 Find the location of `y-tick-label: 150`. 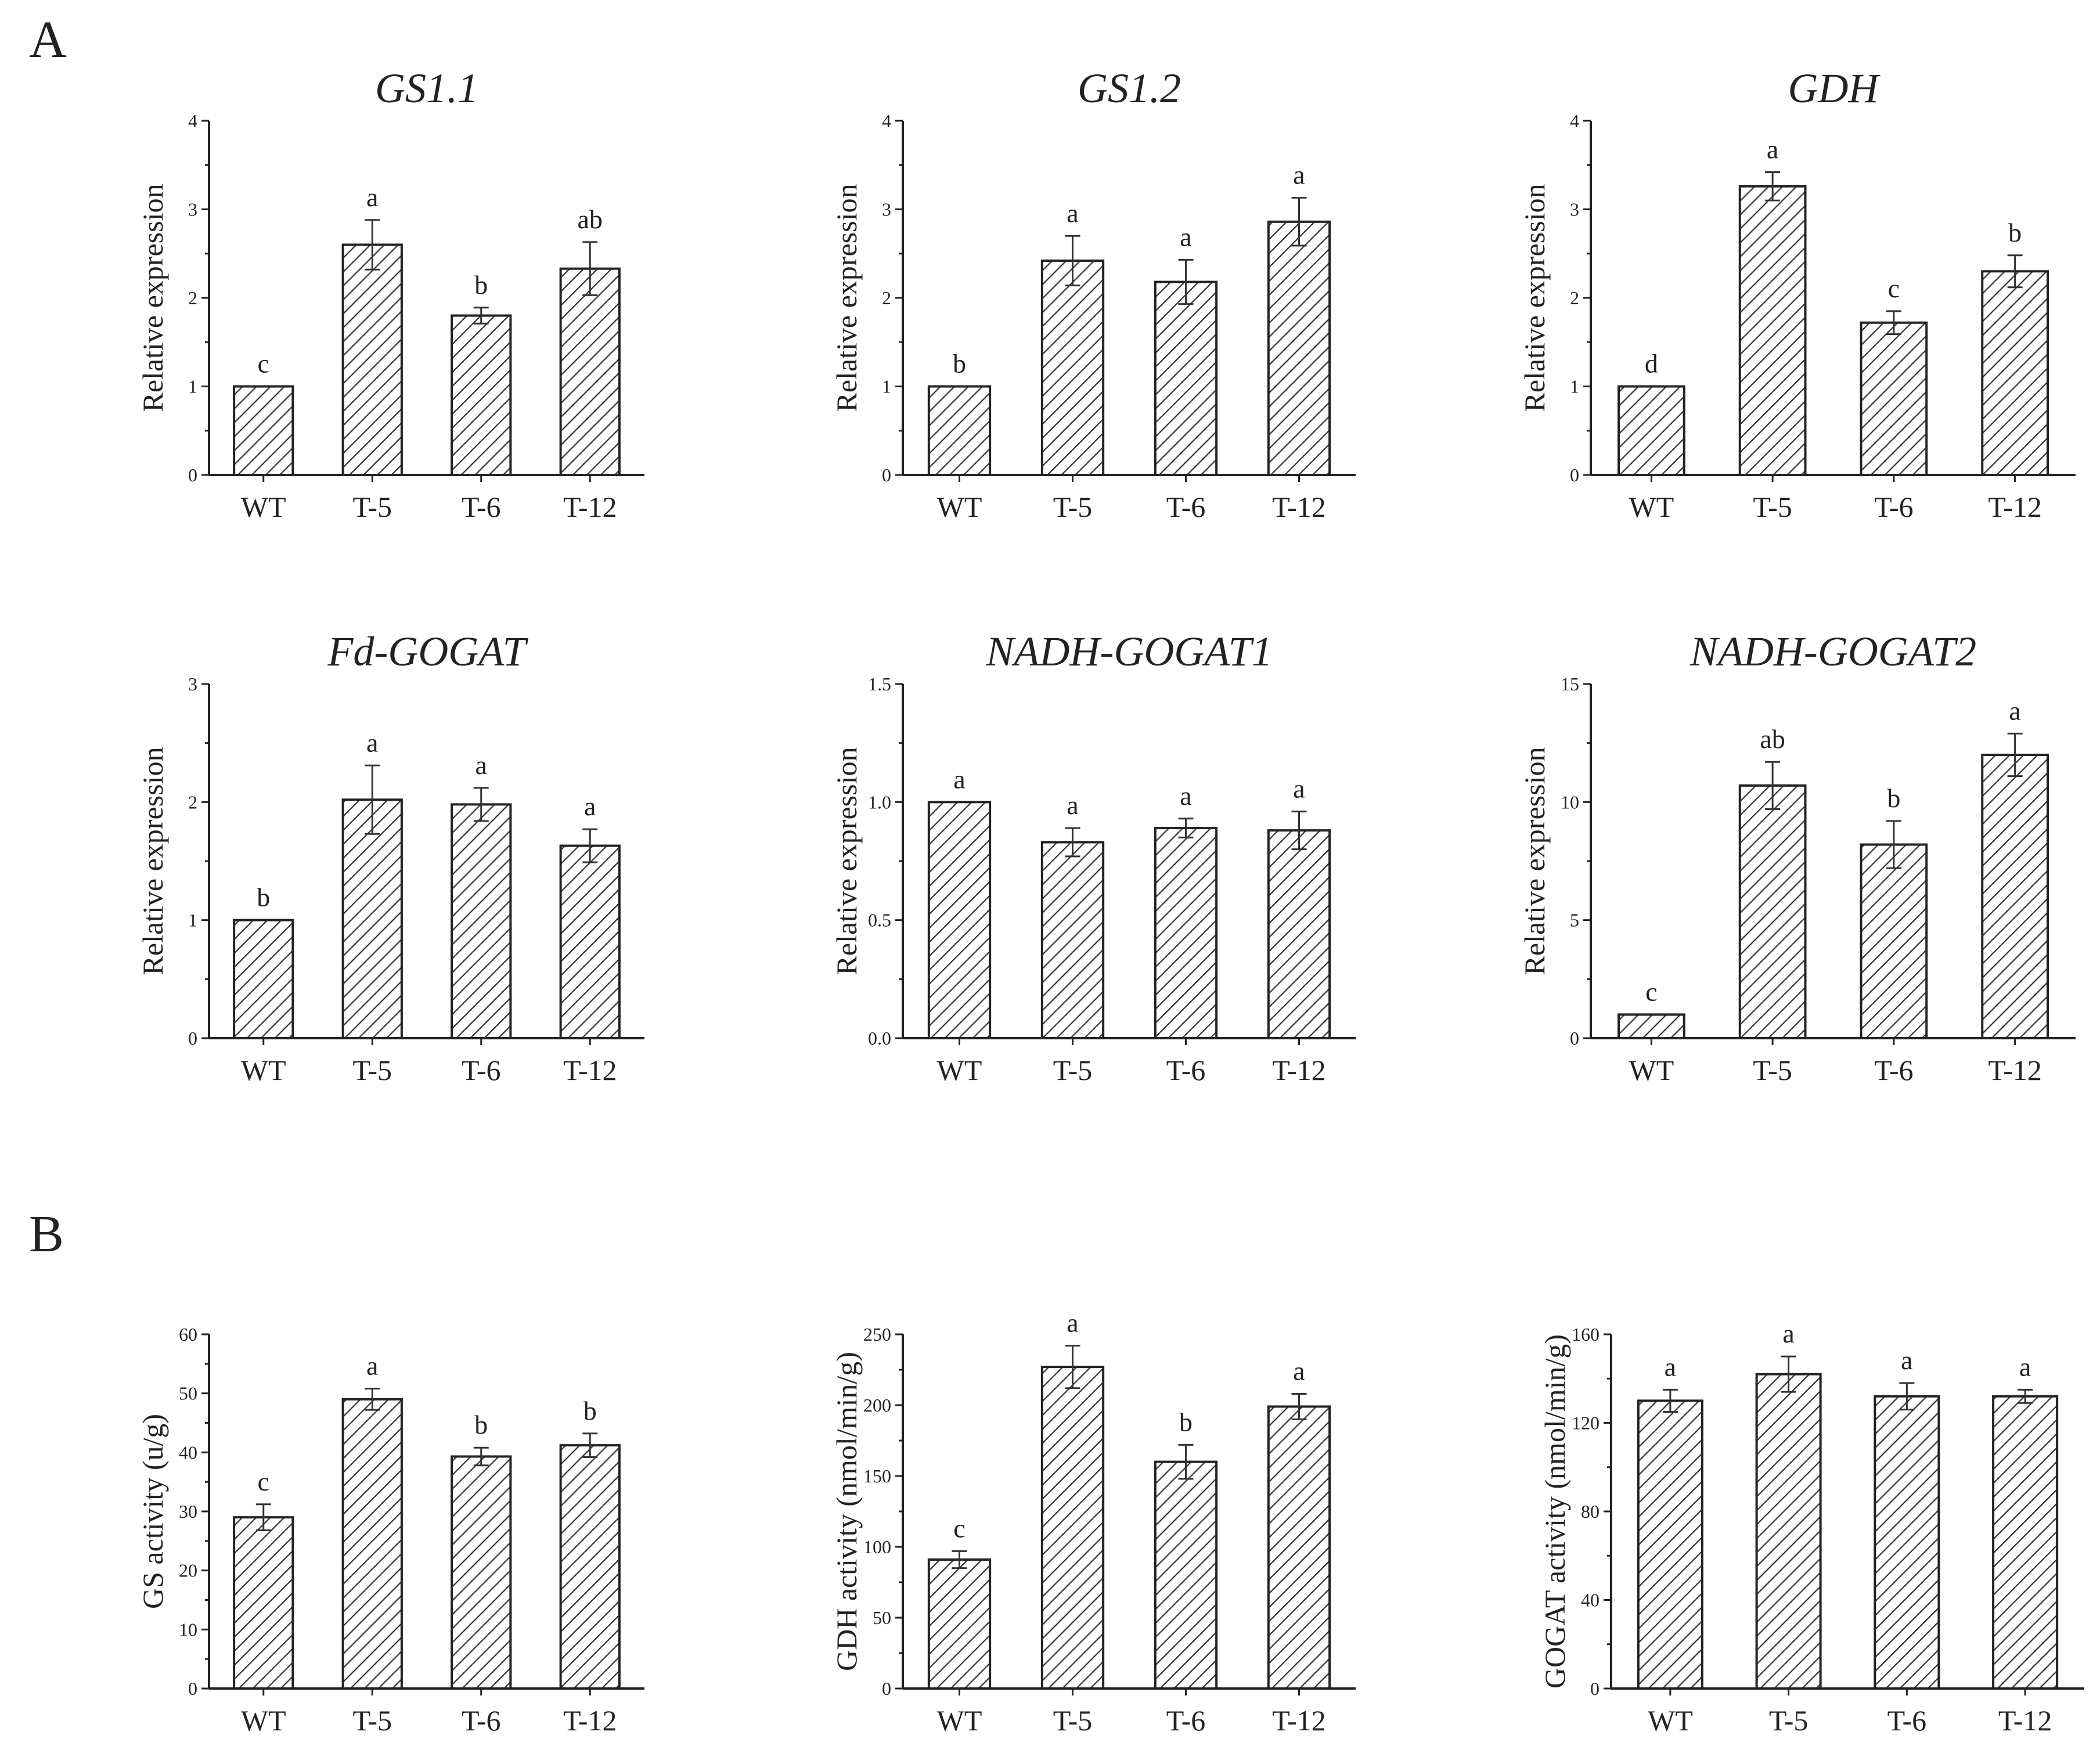

y-tick-label: 150 is located at coordinates (877, 1476).